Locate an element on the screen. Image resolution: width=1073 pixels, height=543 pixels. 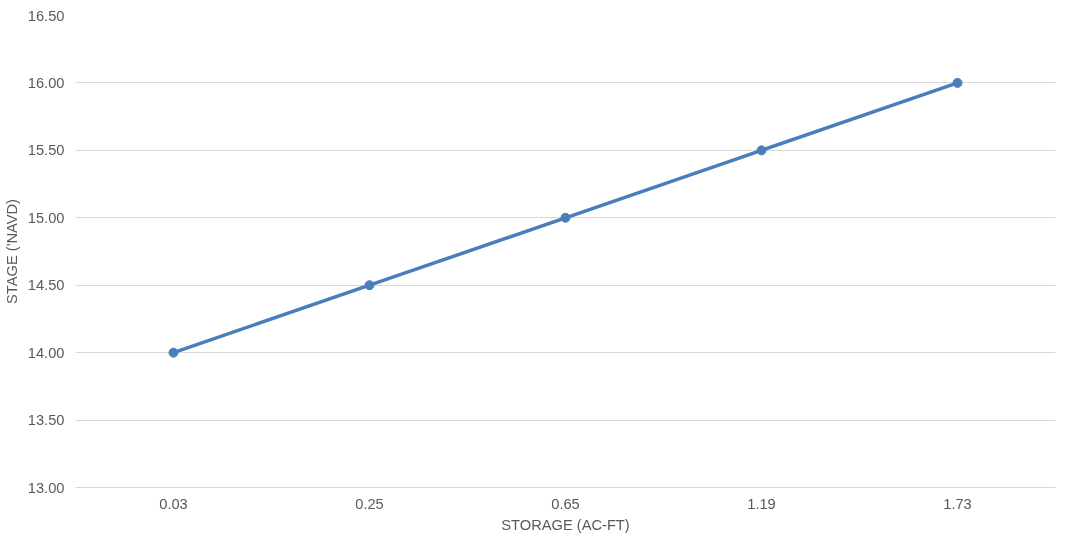
y-tick-label: 15.00 is located at coordinates (46, 217).